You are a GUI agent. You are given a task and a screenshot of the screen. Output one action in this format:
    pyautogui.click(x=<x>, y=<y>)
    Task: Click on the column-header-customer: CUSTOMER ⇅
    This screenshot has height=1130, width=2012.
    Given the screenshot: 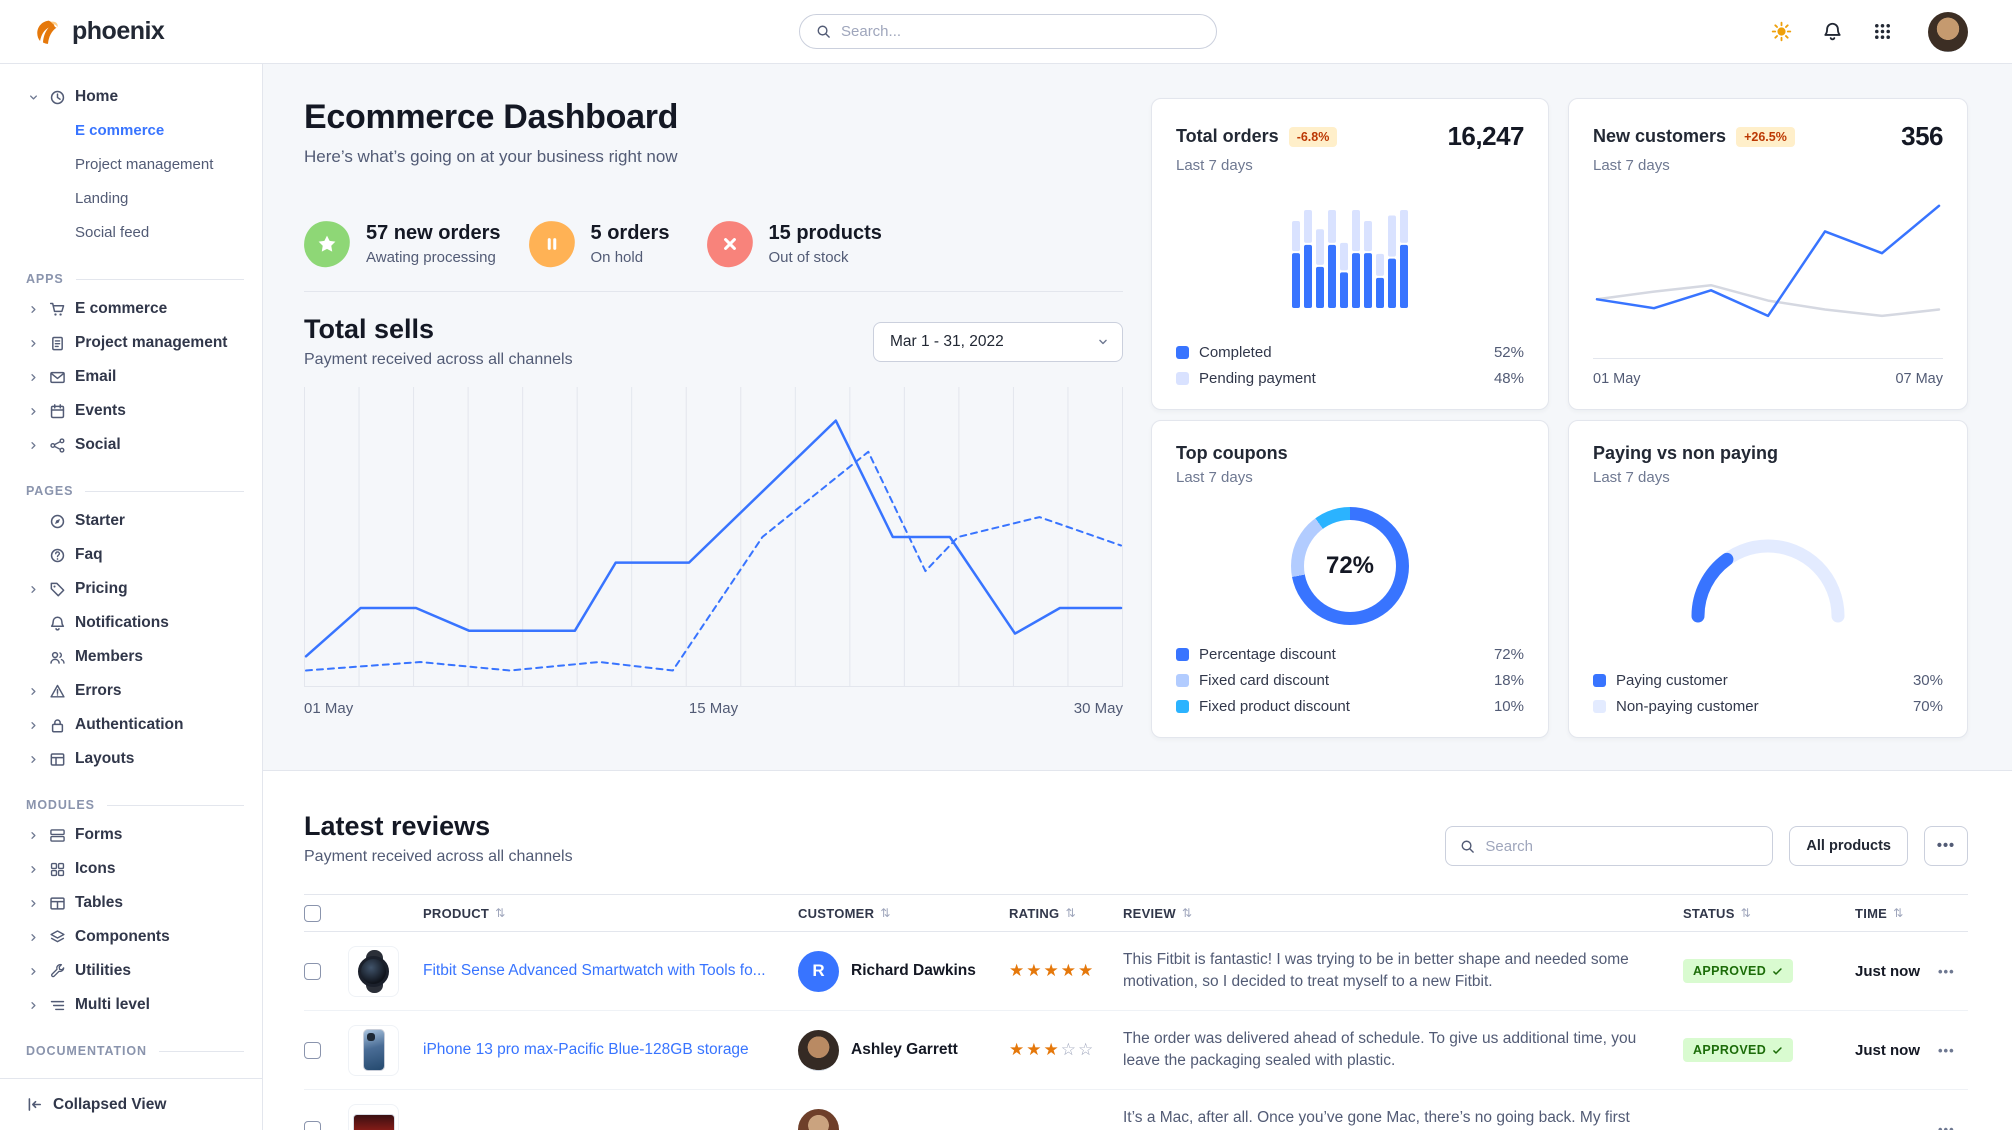 What is the action you would take?
    pyautogui.click(x=844, y=913)
    